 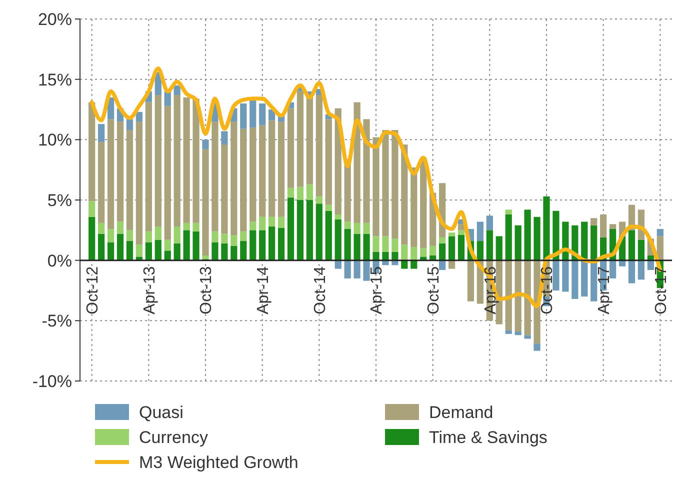 What do you see at coordinates (320, 290) in the screenshot?
I see `x-tick-label: Oct-14` at bounding box center [320, 290].